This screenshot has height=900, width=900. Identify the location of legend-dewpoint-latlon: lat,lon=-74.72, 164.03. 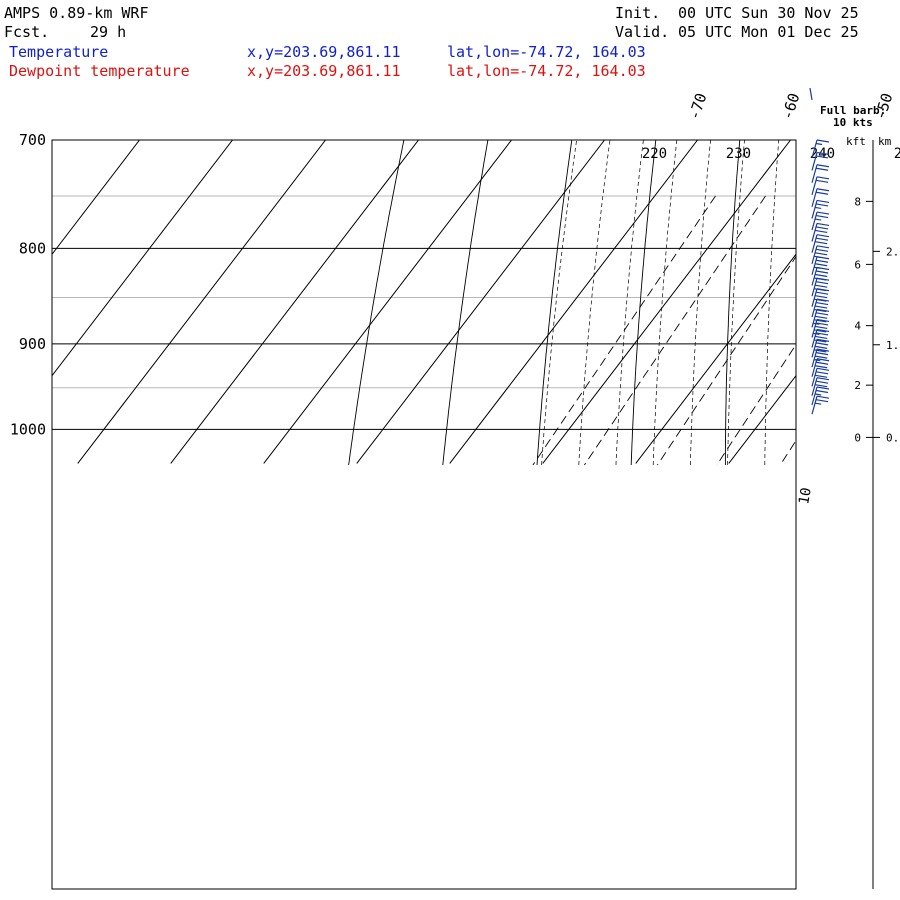
(546, 71).